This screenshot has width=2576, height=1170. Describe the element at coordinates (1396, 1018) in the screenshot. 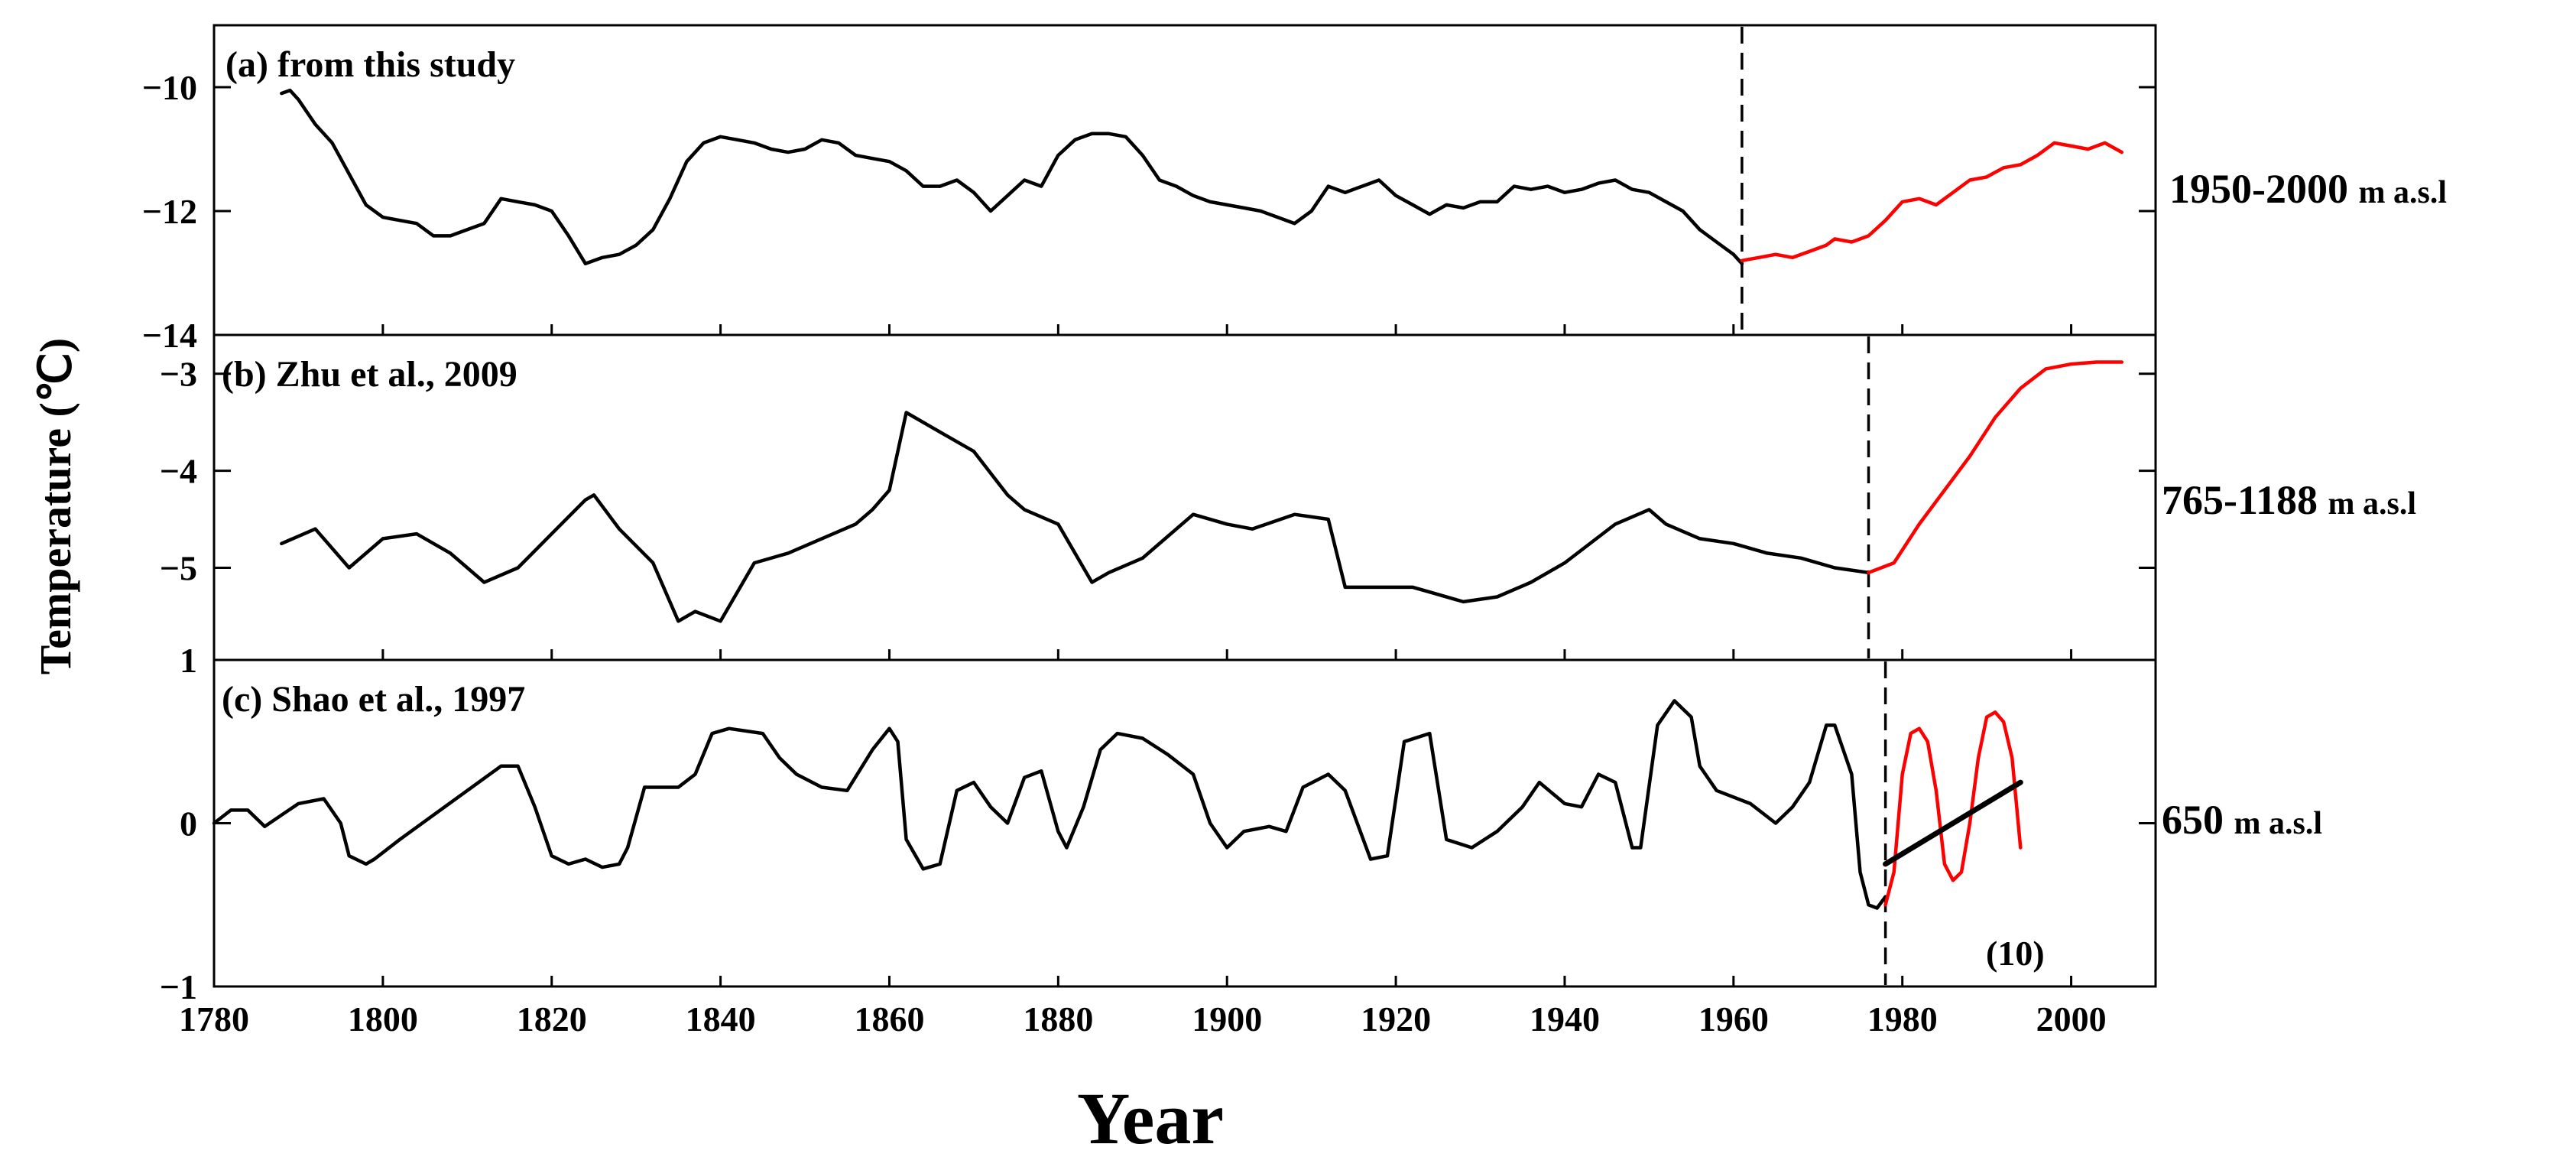

I see `x-tick-label: 1920` at that location.